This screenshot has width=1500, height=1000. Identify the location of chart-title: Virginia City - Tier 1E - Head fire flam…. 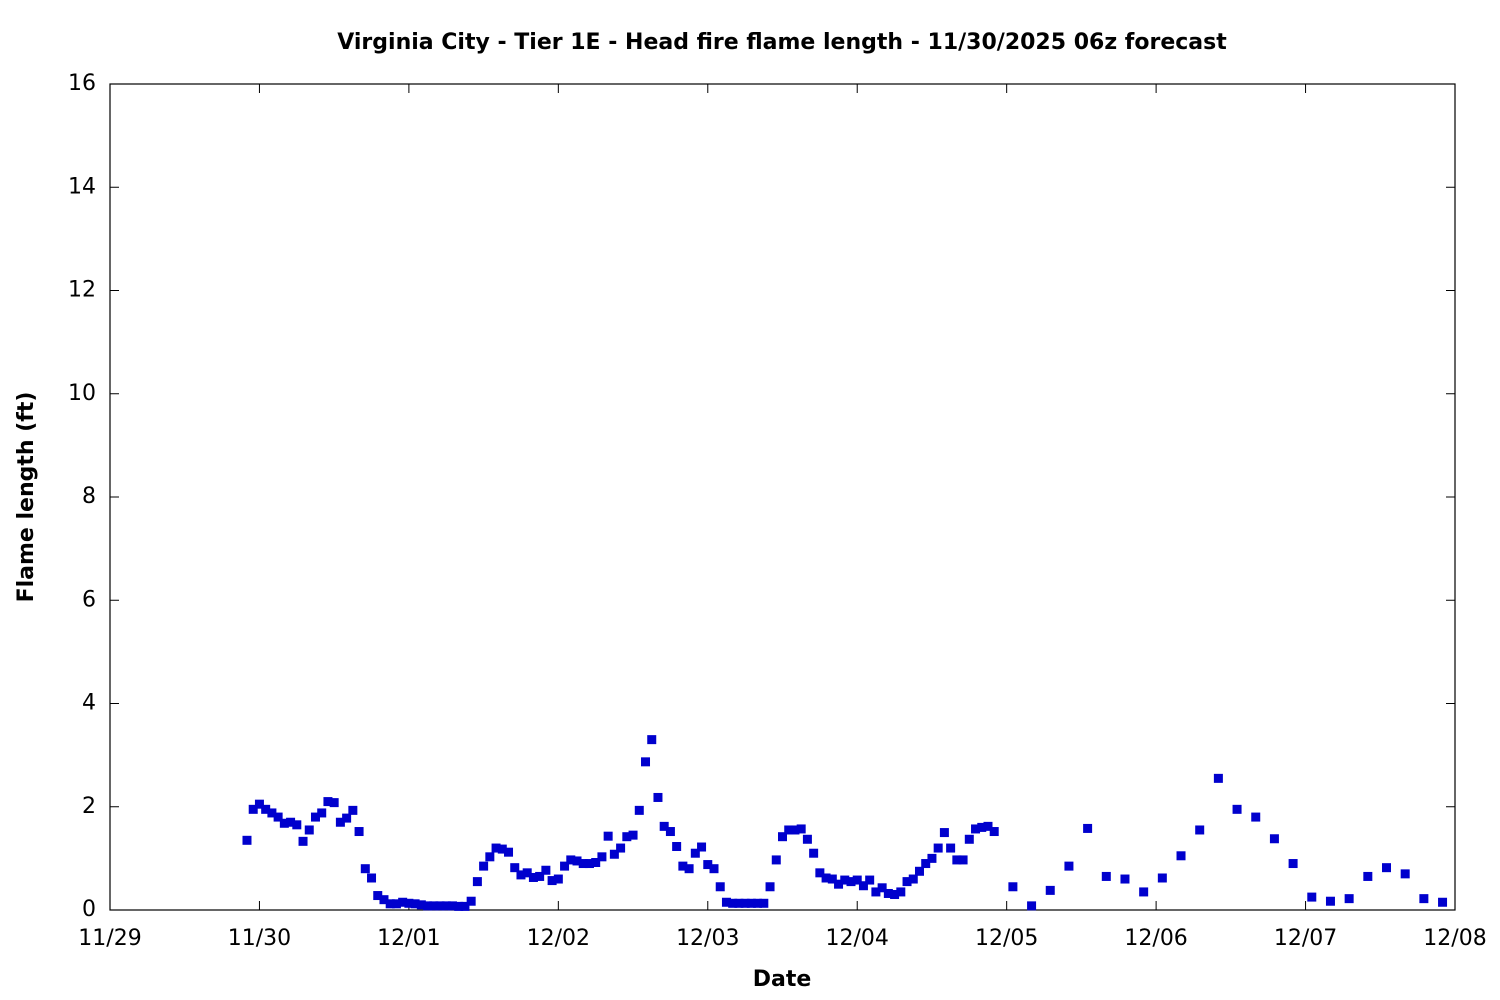
(782, 42).